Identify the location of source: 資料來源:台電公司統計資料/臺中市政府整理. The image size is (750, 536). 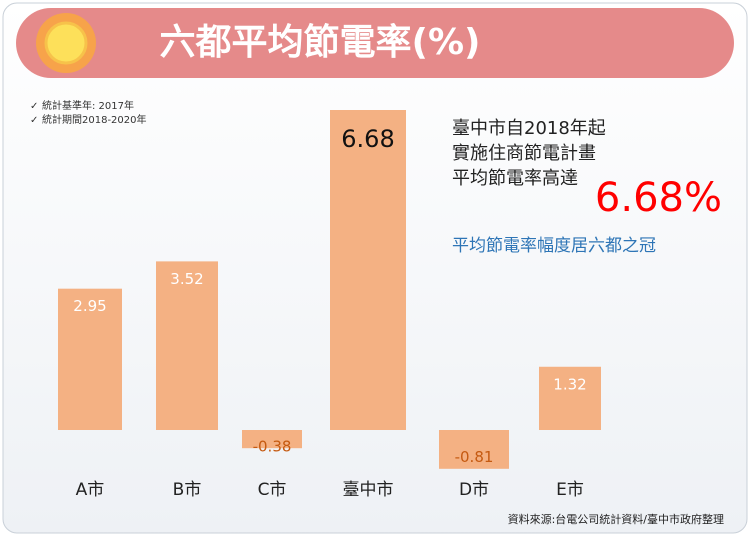
(616, 519).